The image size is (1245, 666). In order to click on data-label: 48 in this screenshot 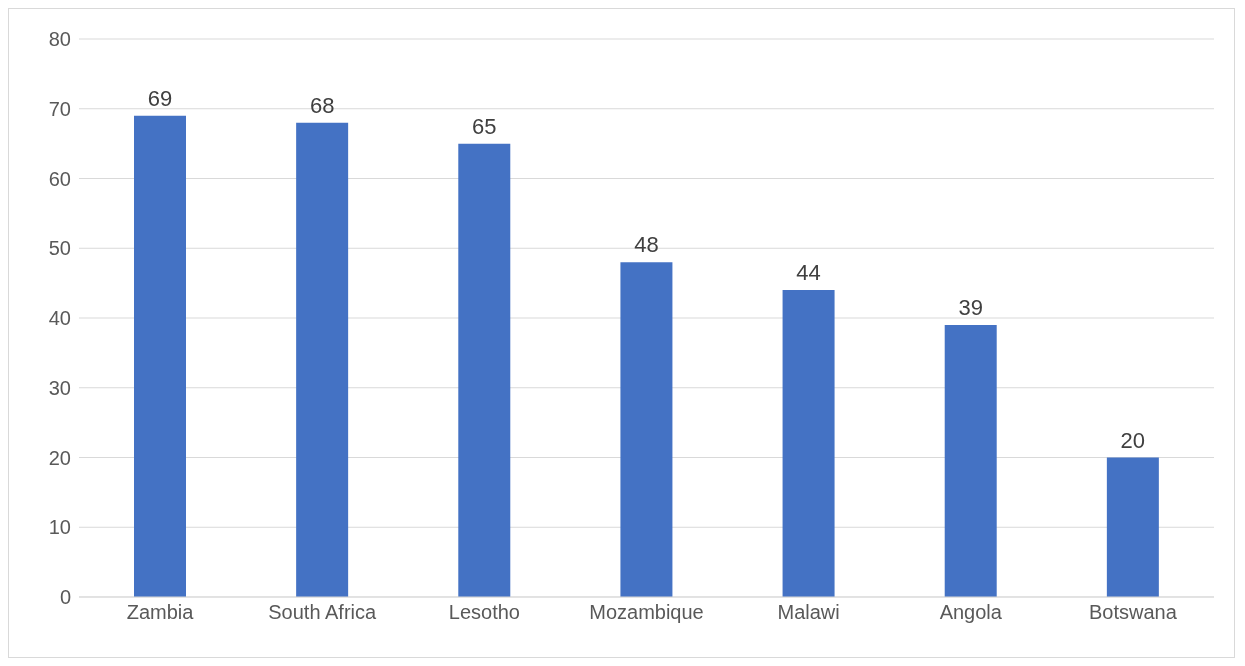, I will do `click(646, 245)`.